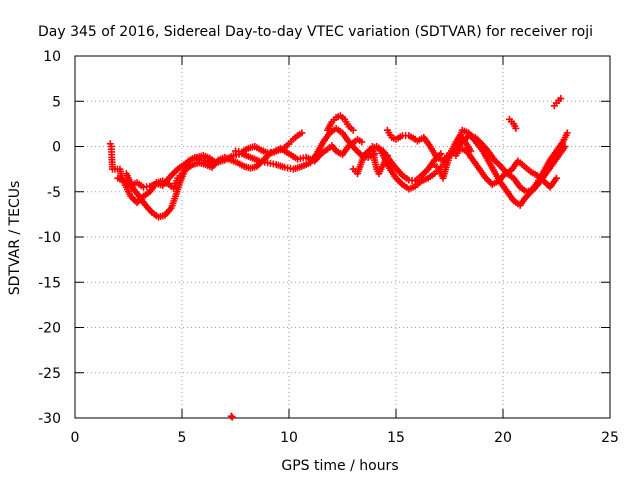 The image size is (640, 480). Describe the element at coordinates (49, 238) in the screenshot. I see `y-tick-label: -10` at that location.